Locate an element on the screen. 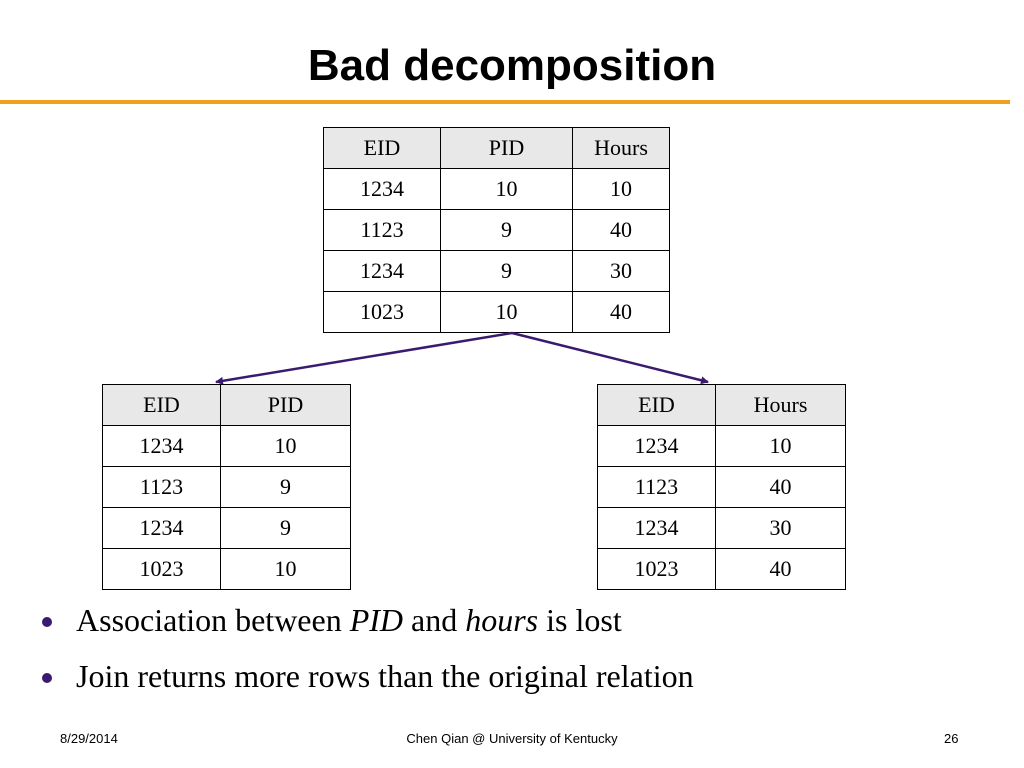 The image size is (1024, 768). table-row: 1023 40 is located at coordinates (721, 569).